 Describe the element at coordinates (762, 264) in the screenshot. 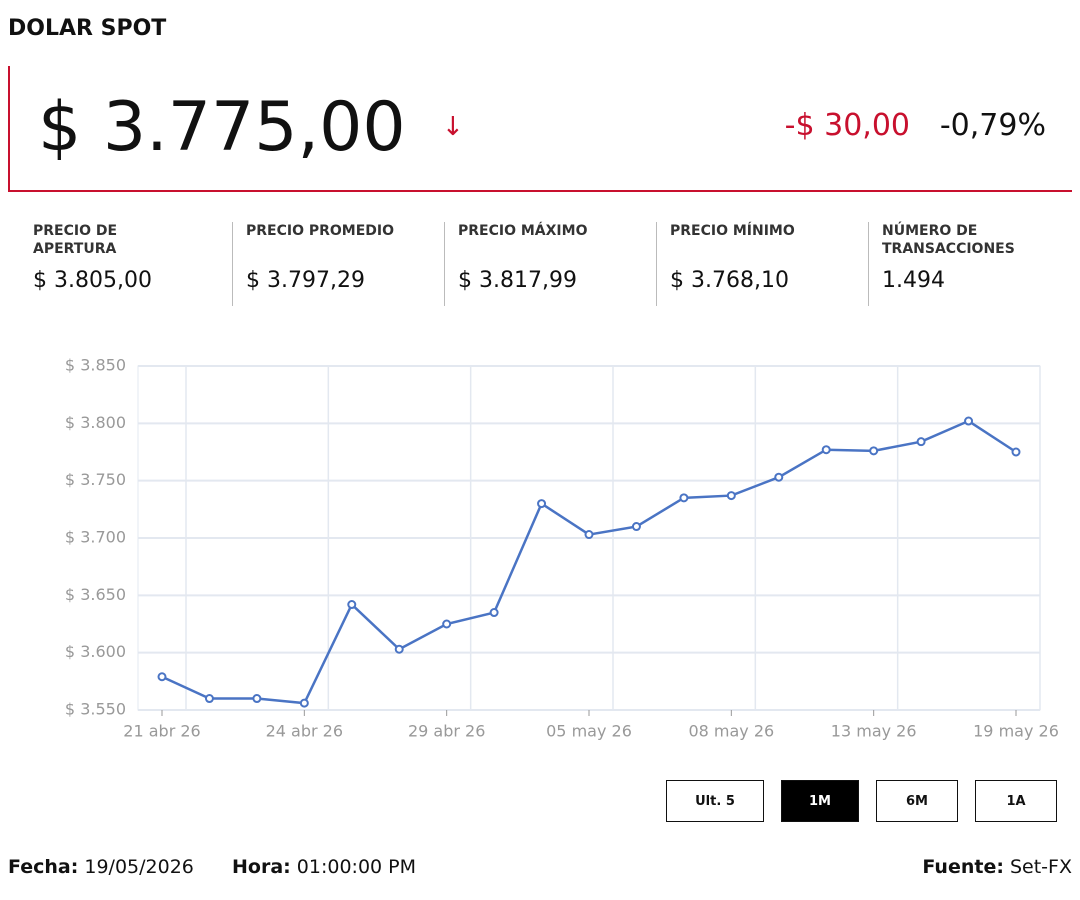

I see `stat: PRECIO MÍNIMO $ 3.768,10` at that location.